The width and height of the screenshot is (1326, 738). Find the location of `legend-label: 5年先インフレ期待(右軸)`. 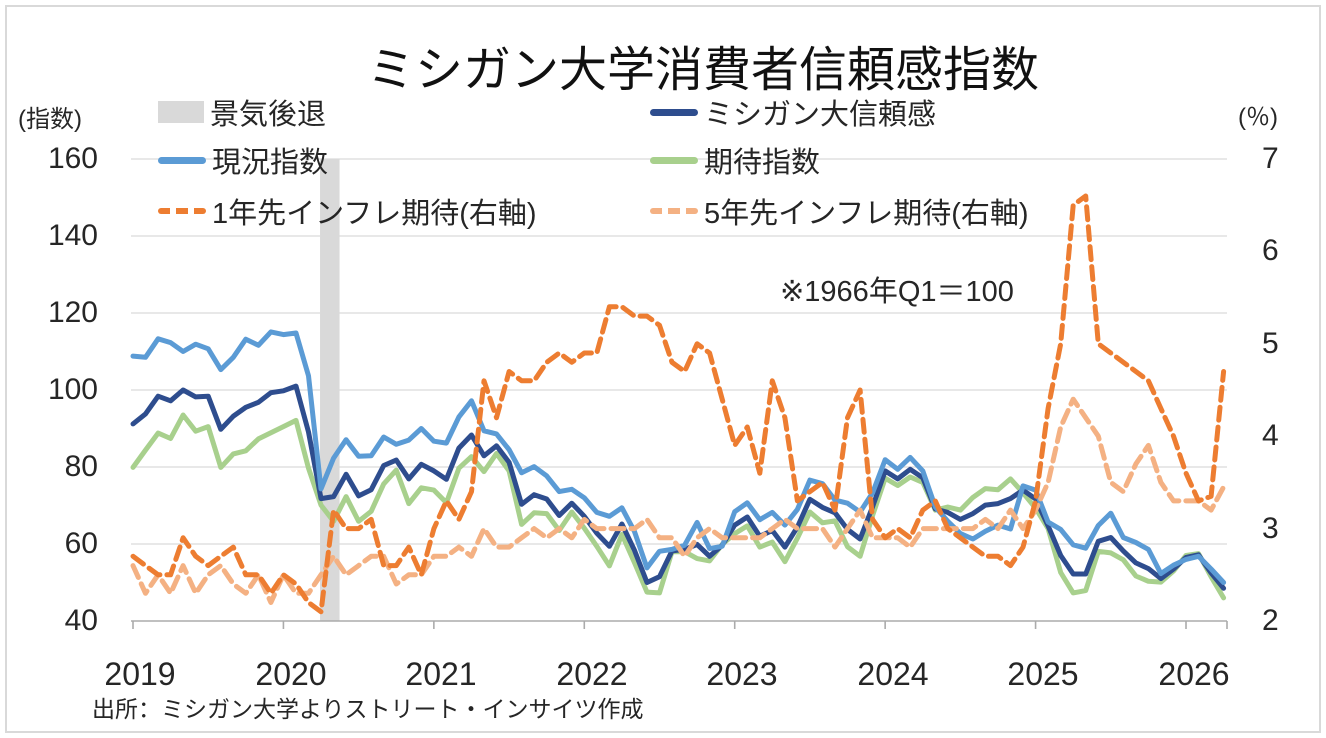

legend-label: 5年先インフレ期待(右軸) is located at coordinates (866, 214).